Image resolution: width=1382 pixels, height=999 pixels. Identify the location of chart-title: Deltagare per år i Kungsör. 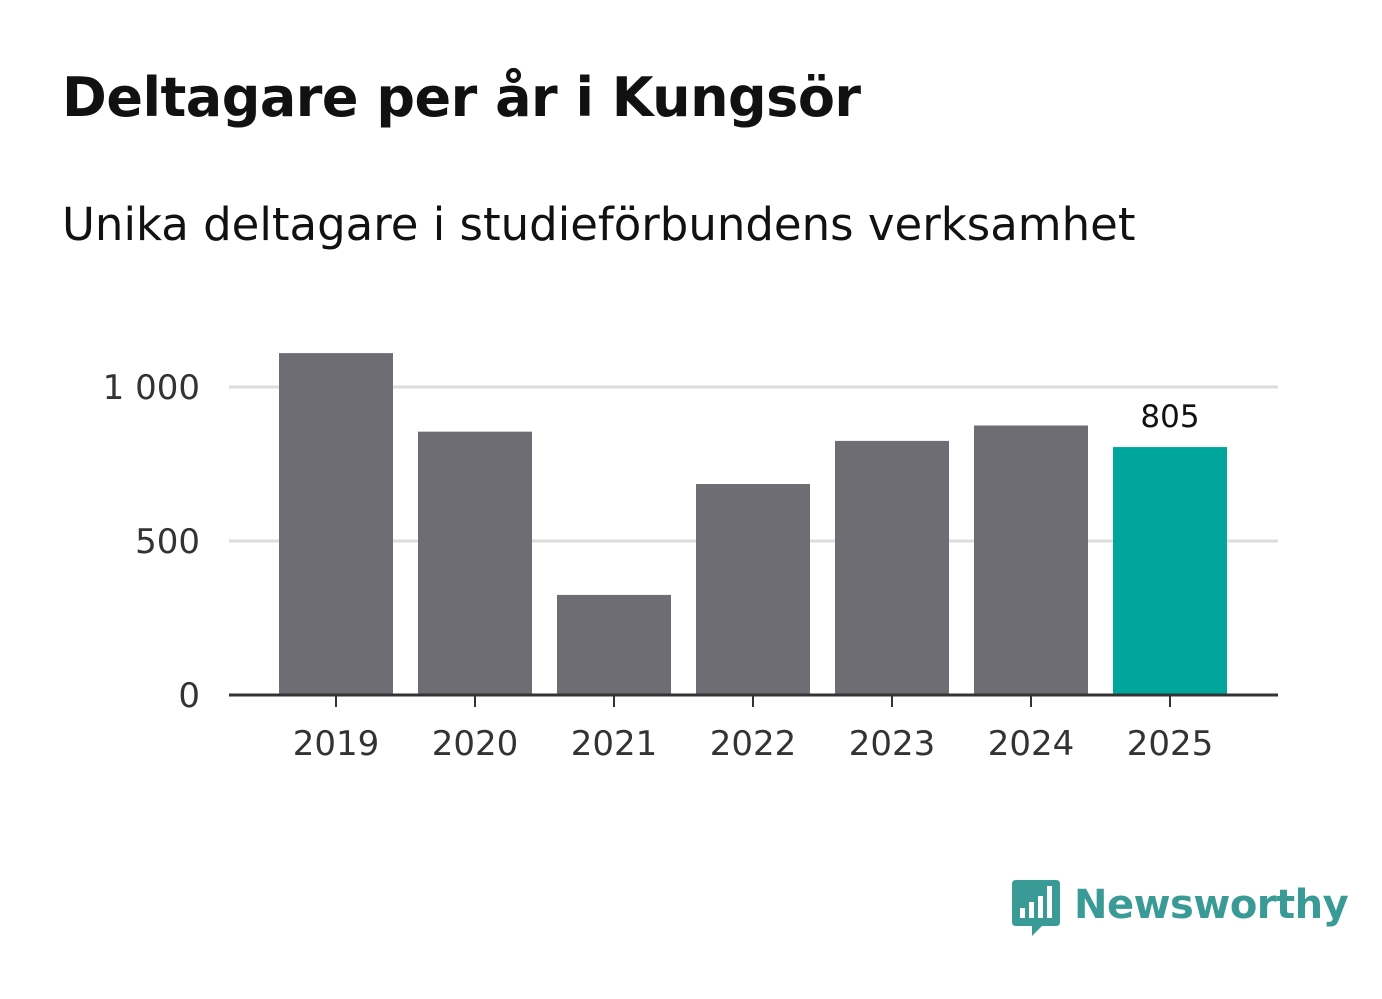
(461, 97).